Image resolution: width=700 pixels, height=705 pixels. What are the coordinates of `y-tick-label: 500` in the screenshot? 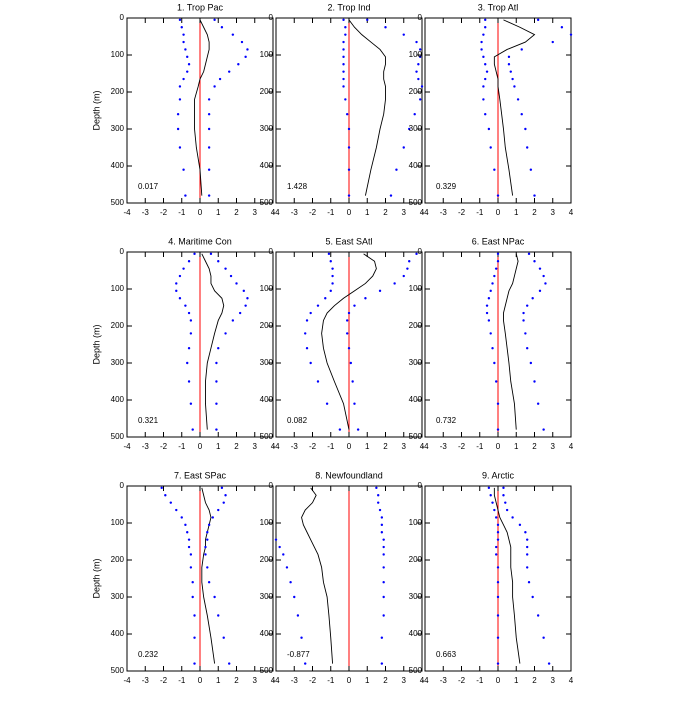 It's located at (267, 670).